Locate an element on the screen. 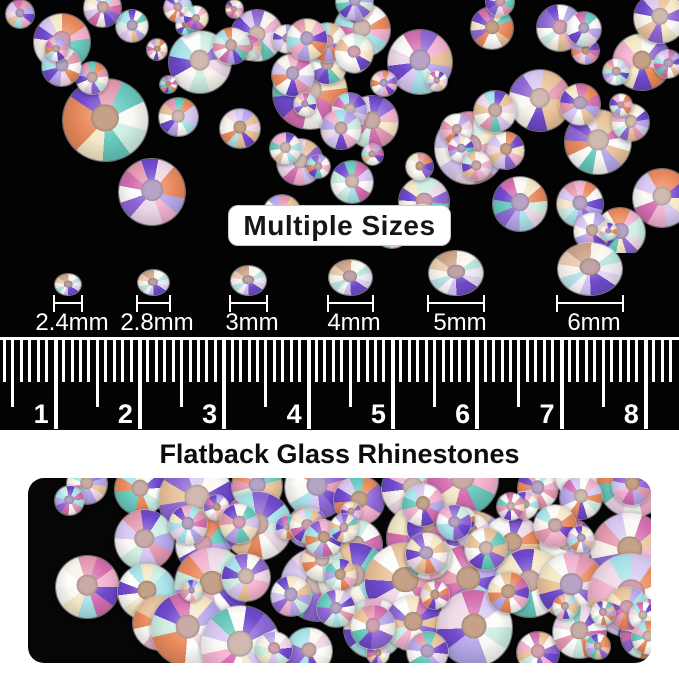 This screenshot has width=679, height=679. ruler-number: 3 is located at coordinates (210, 414).